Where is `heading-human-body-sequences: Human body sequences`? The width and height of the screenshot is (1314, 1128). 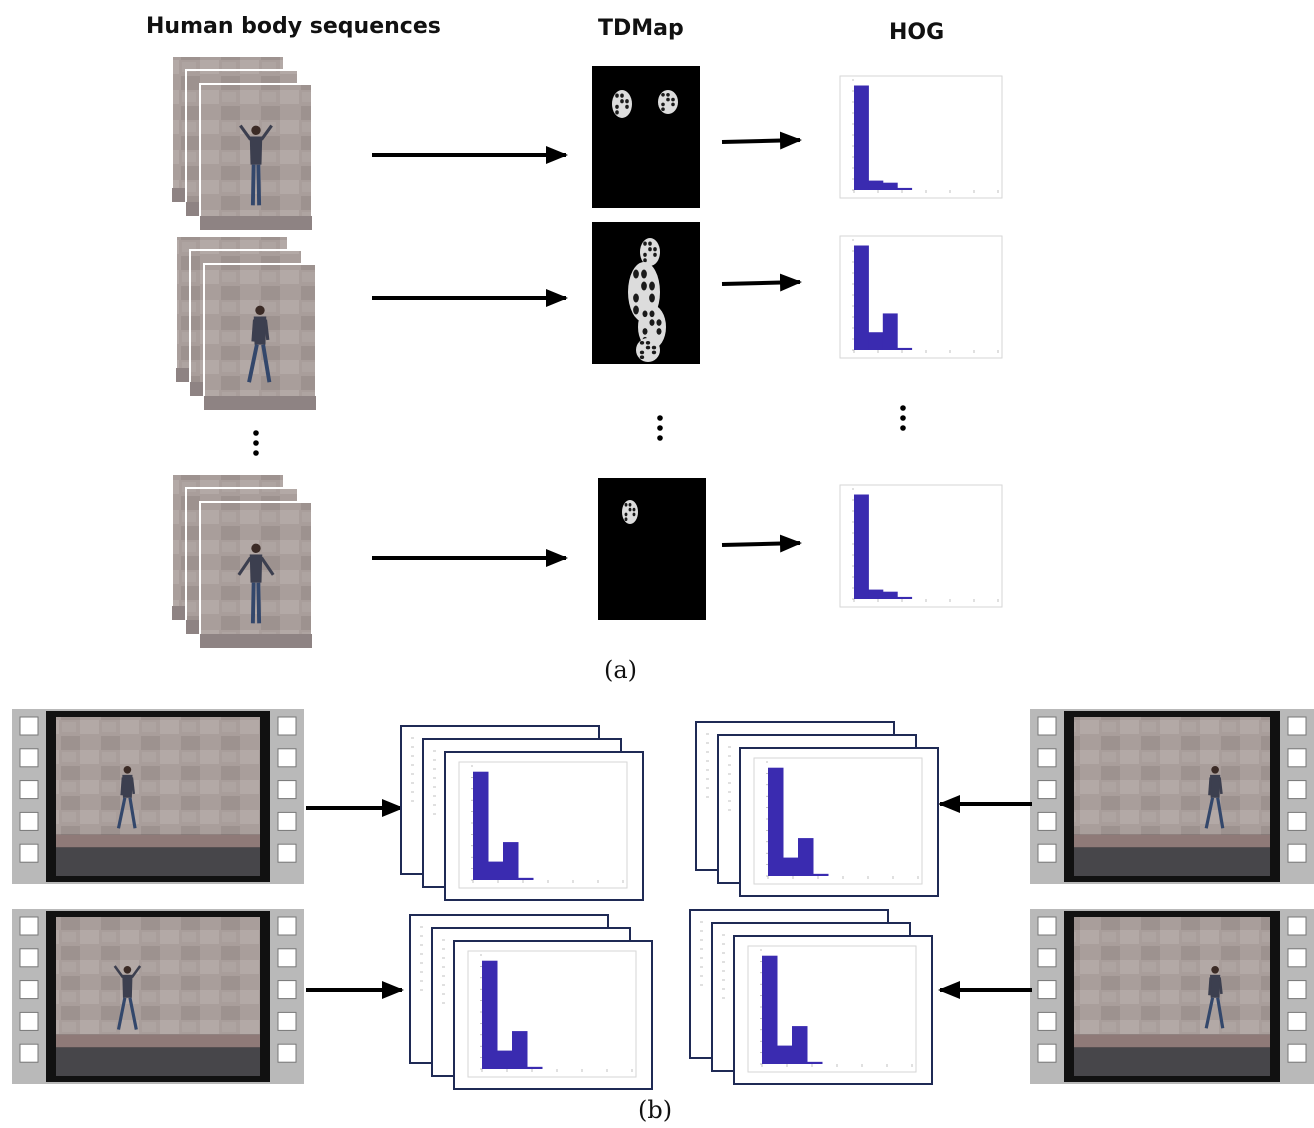
heading-human-body-sequences: Human body sequences is located at coordinates (293, 26).